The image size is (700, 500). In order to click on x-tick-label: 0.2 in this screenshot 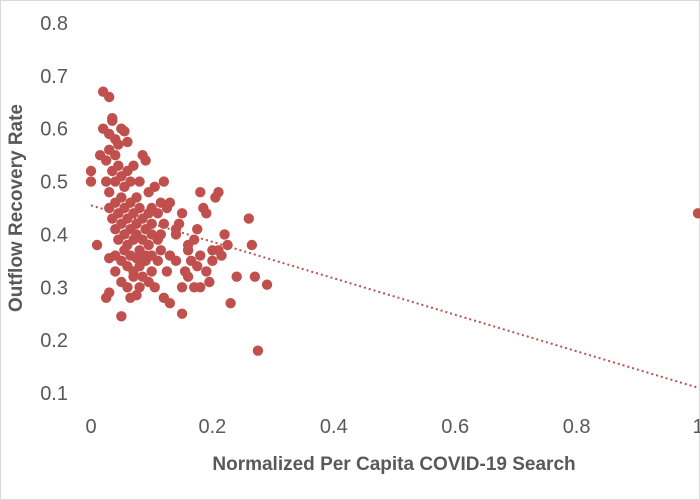, I will do `click(212, 427)`.